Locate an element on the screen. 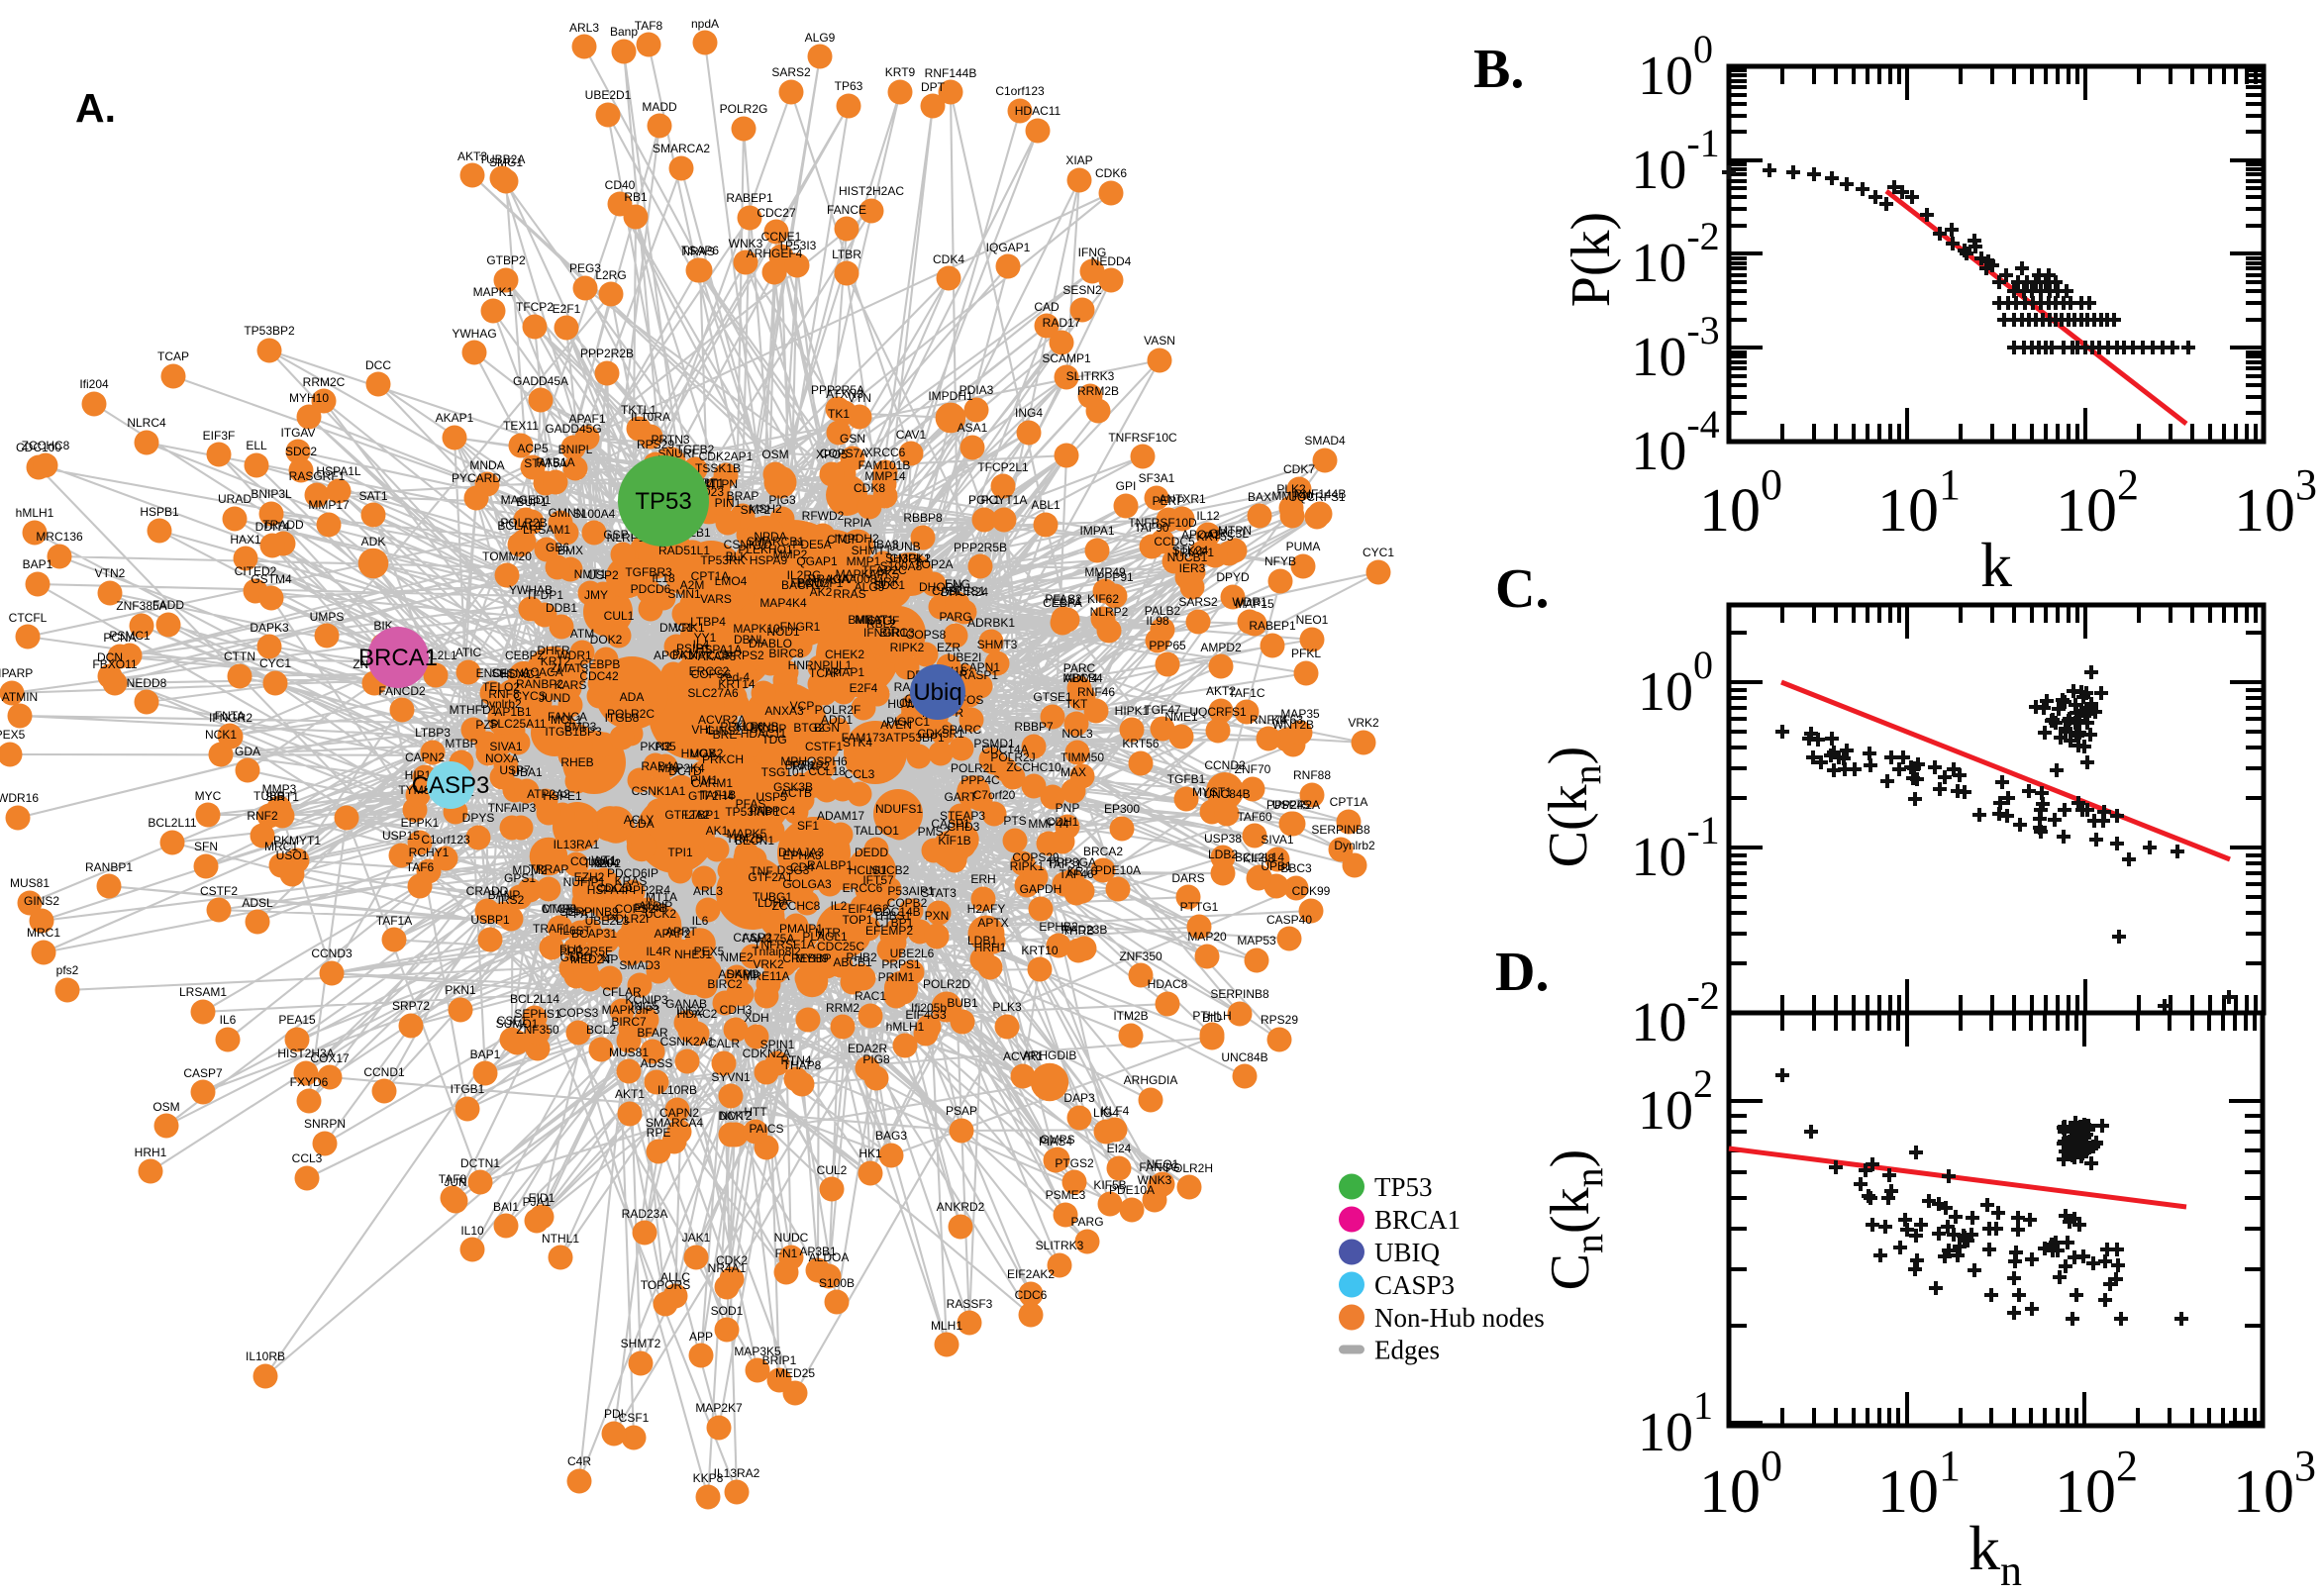 The height and width of the screenshot is (1596, 2323). svg-text: APRT is located at coordinates (681, 932).